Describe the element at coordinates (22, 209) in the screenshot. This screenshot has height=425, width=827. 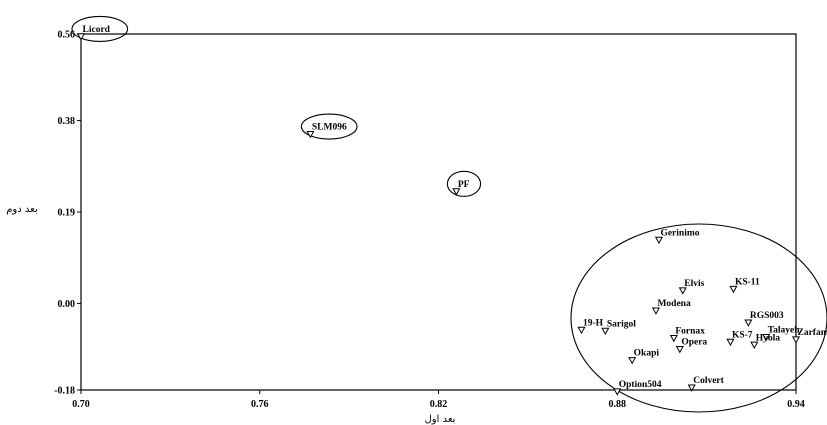
I see `y-axis-label: بعد دوم` at that location.